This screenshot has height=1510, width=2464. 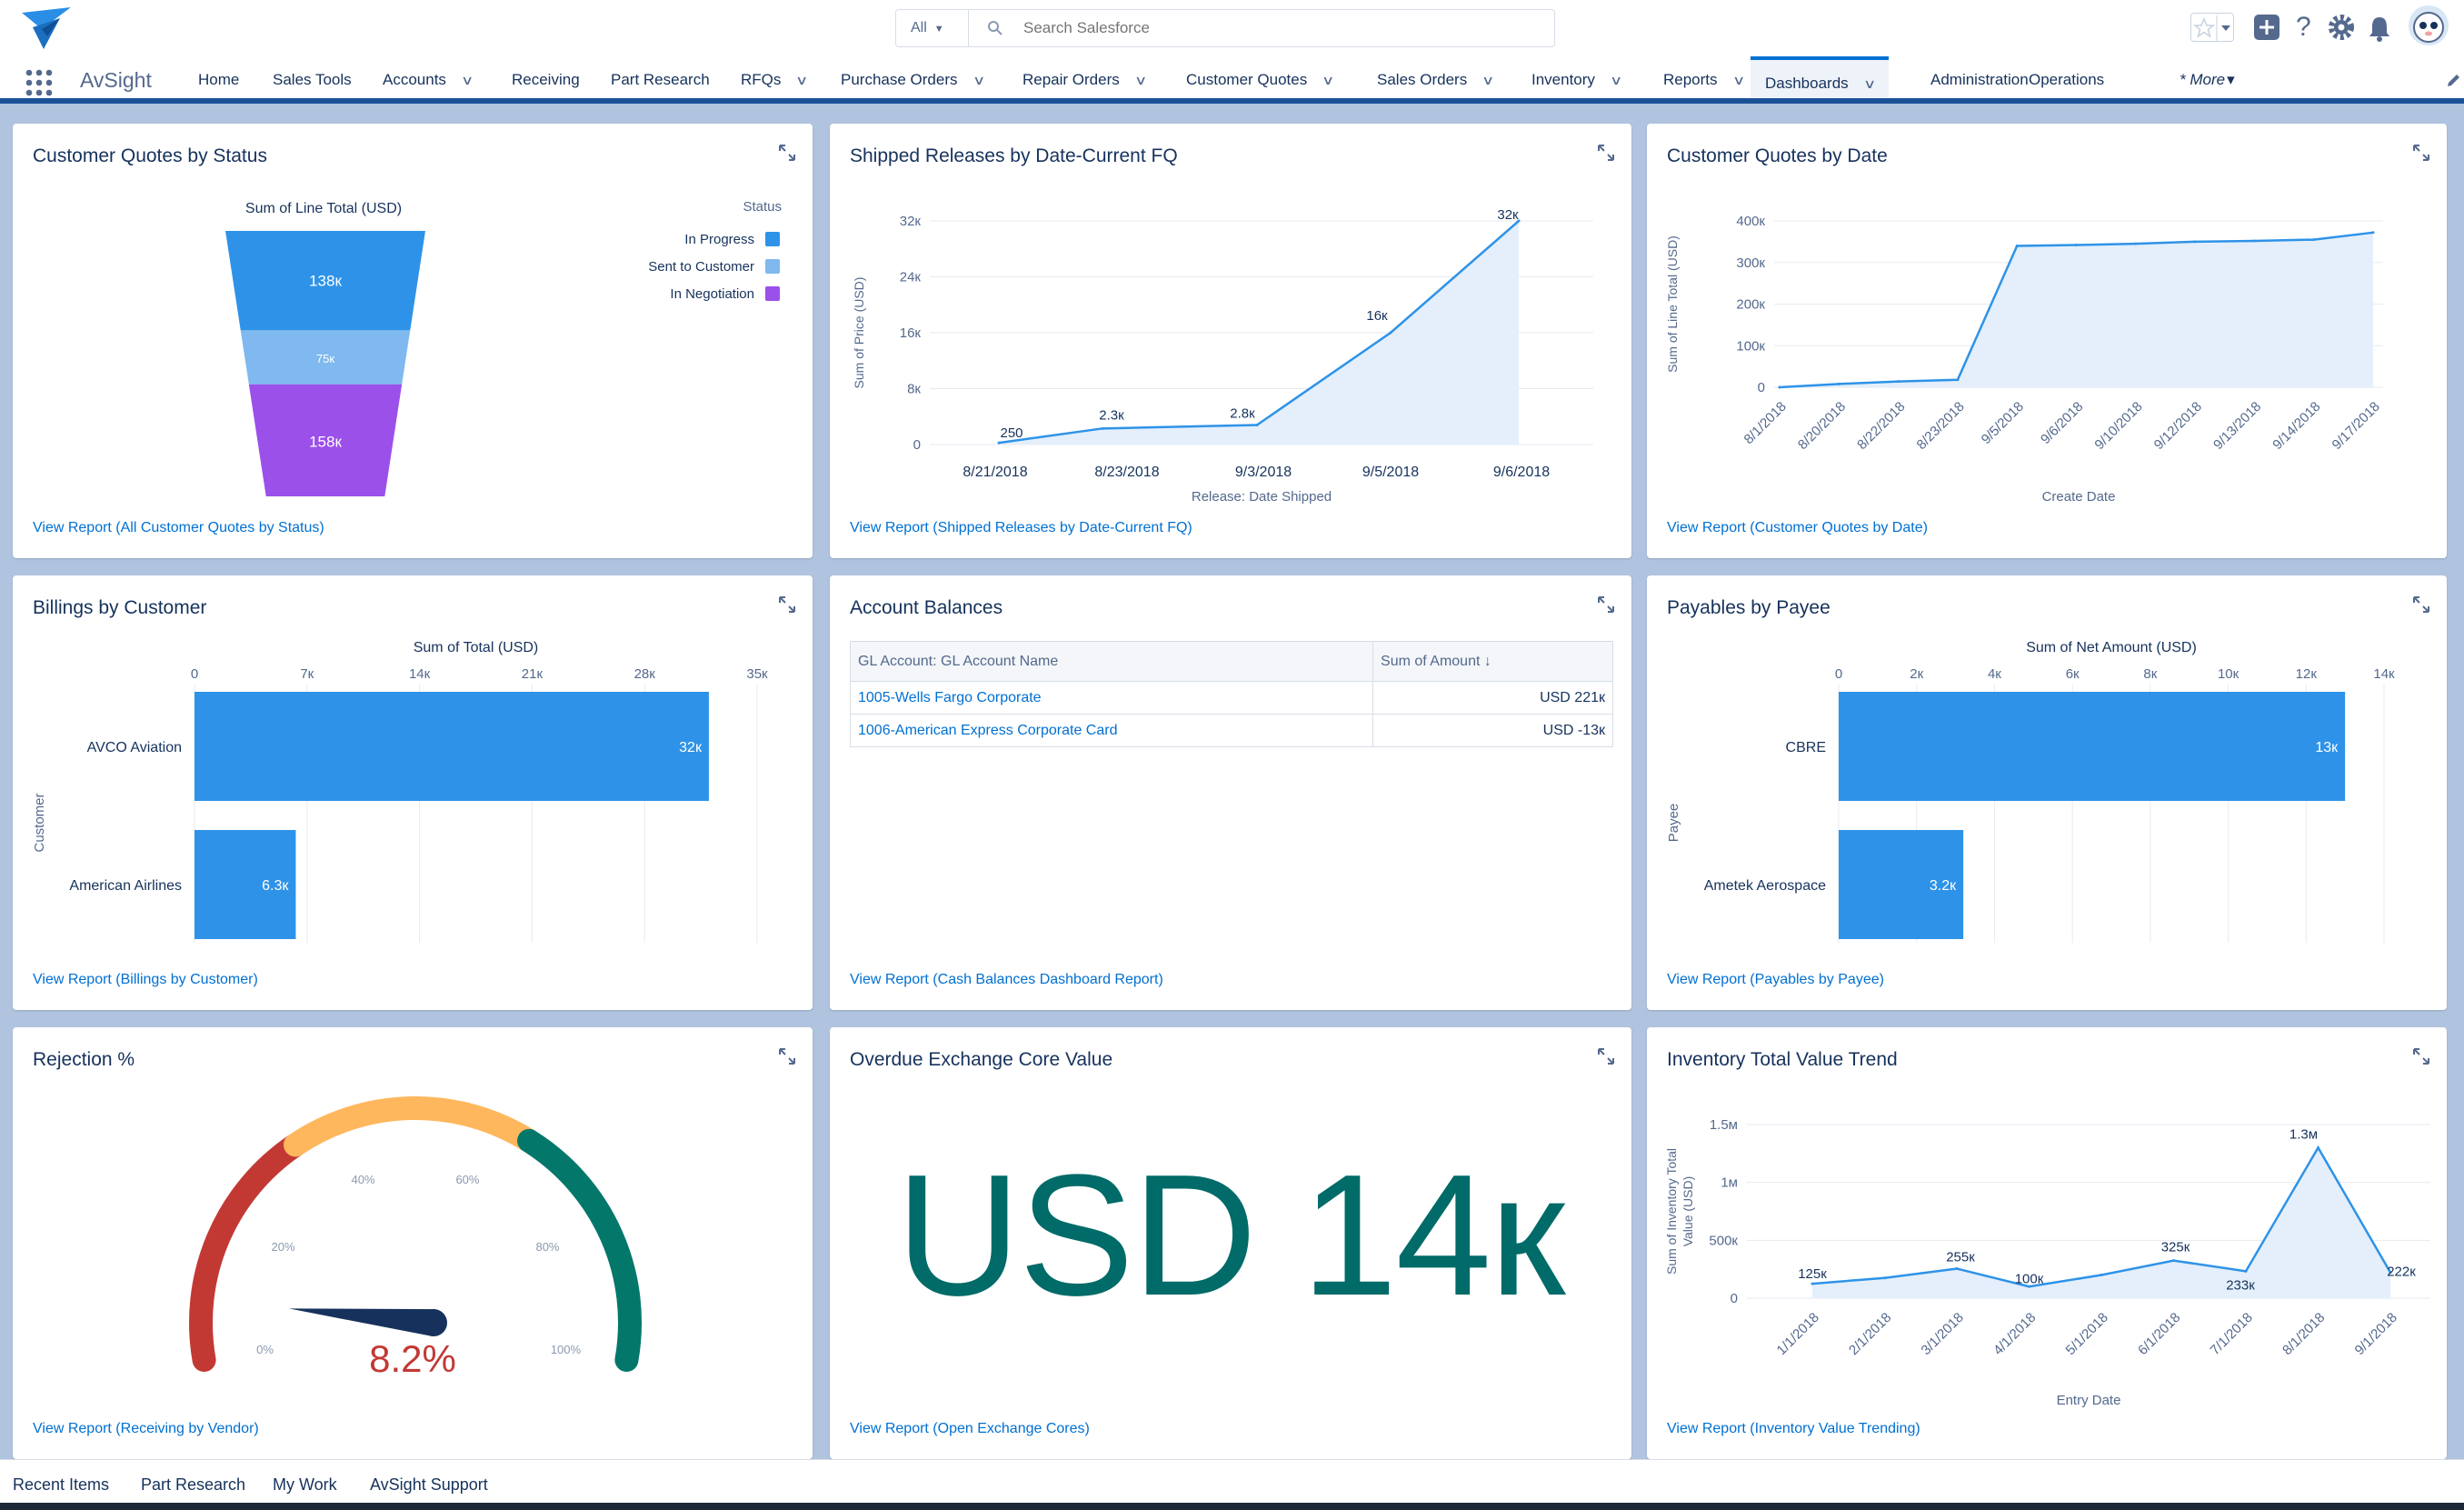 What do you see at coordinates (1870, 1334) in the screenshot?
I see `x-tick-label: 2/1/2018` at bounding box center [1870, 1334].